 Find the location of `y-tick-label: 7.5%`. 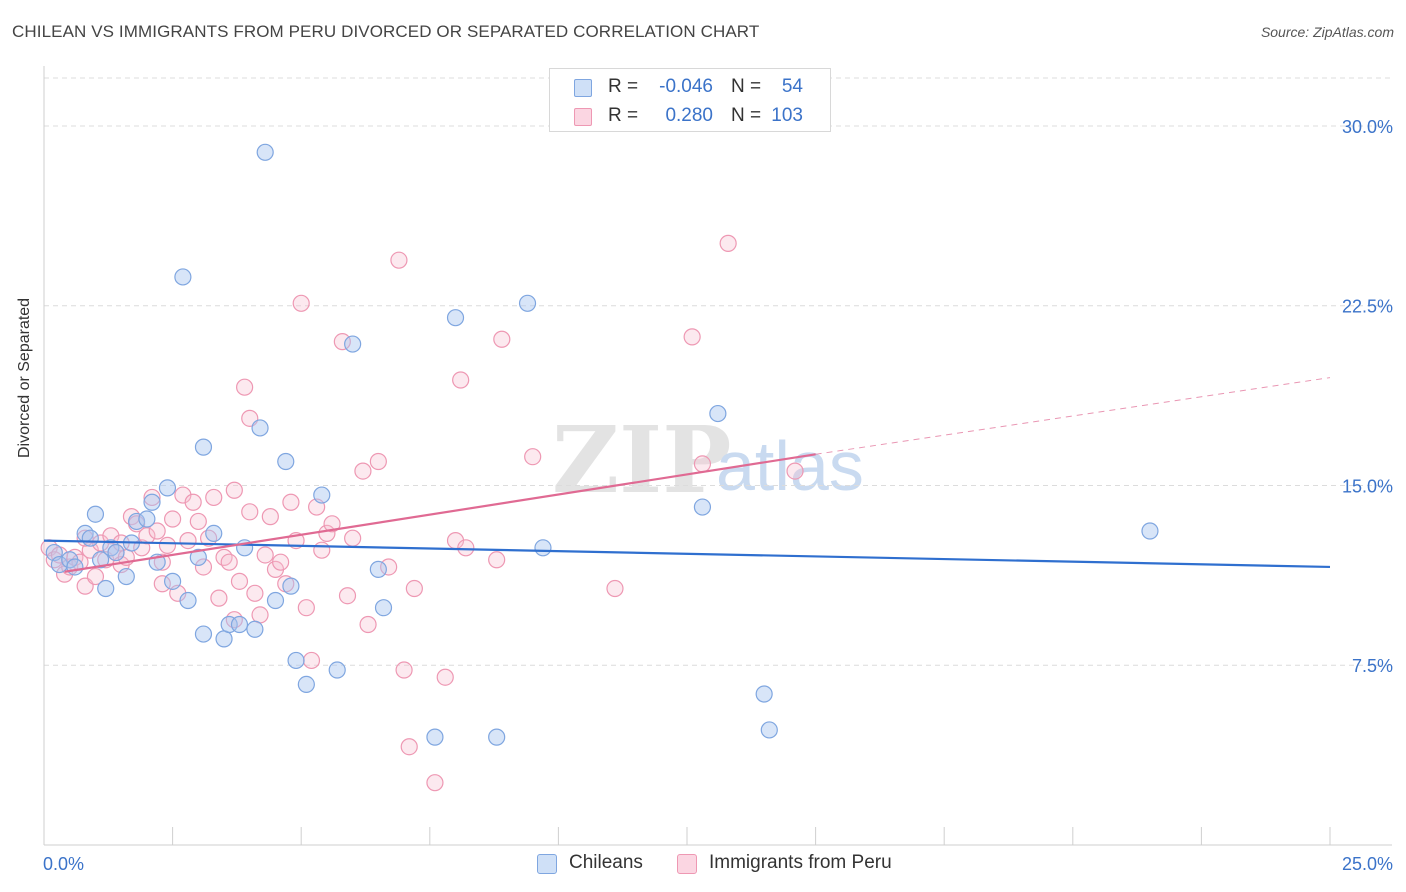

y-tick-label: 7.5% is located at coordinates (1372, 666).